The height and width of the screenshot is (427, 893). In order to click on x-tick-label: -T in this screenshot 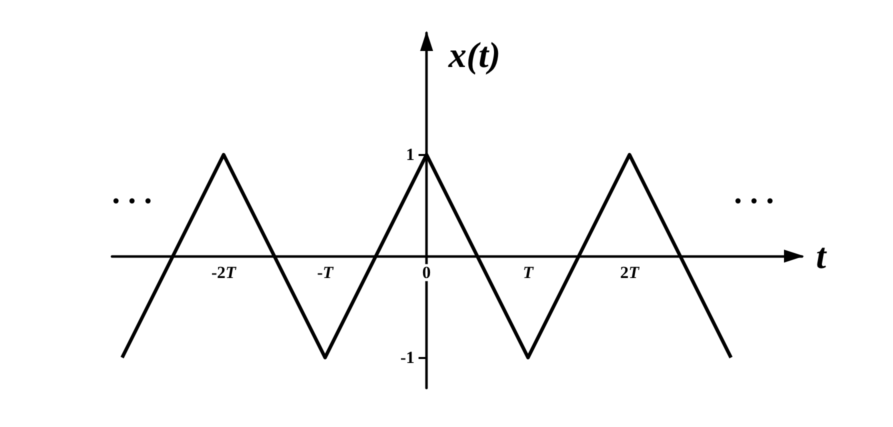, I will do `click(325, 272)`.